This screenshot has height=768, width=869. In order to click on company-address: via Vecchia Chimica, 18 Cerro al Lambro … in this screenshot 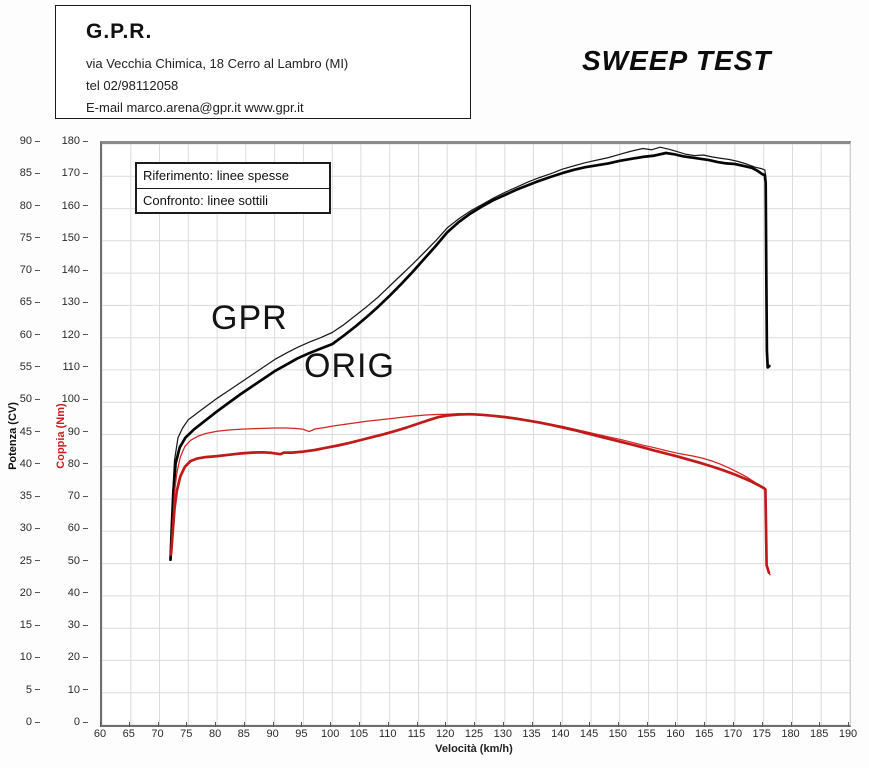, I will do `click(217, 63)`.